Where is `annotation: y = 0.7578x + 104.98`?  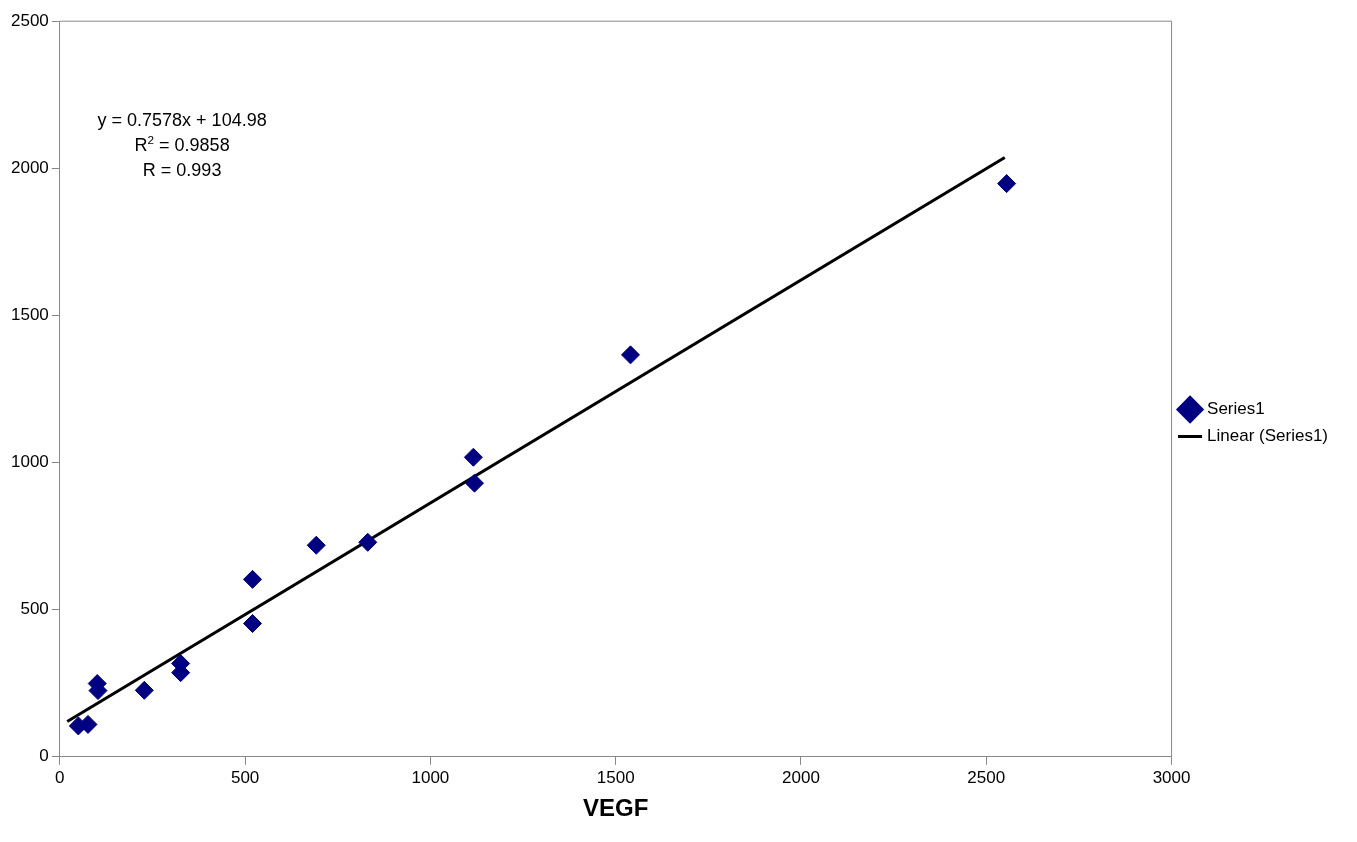
annotation: y = 0.7578x + 104.98 is located at coordinates (182, 120).